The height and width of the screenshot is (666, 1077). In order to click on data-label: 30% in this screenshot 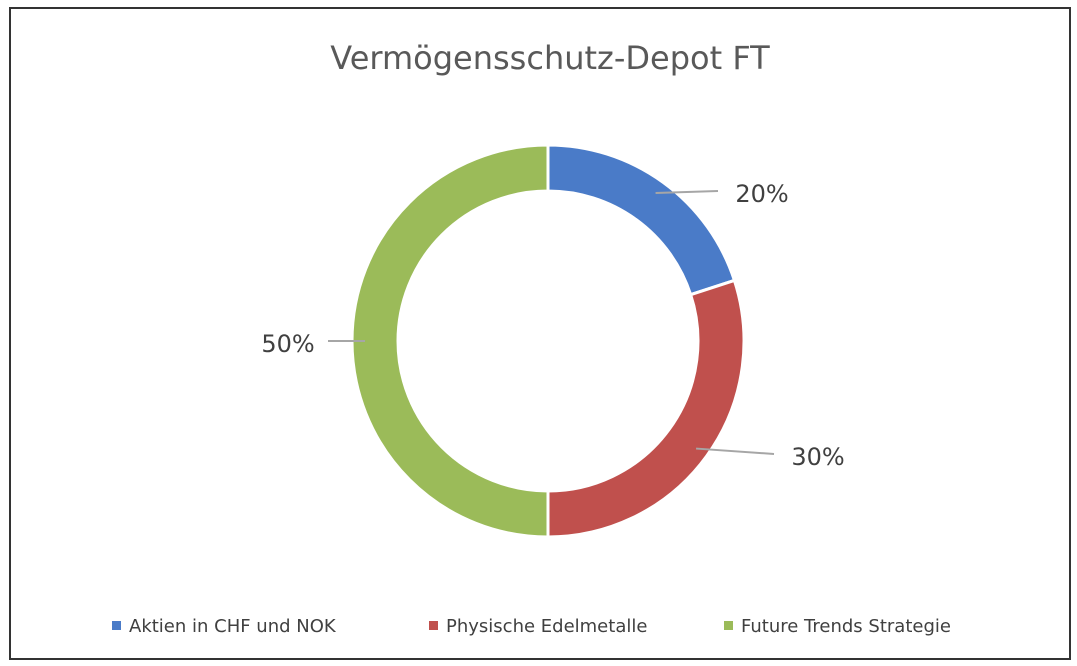, I will do `click(817, 457)`.